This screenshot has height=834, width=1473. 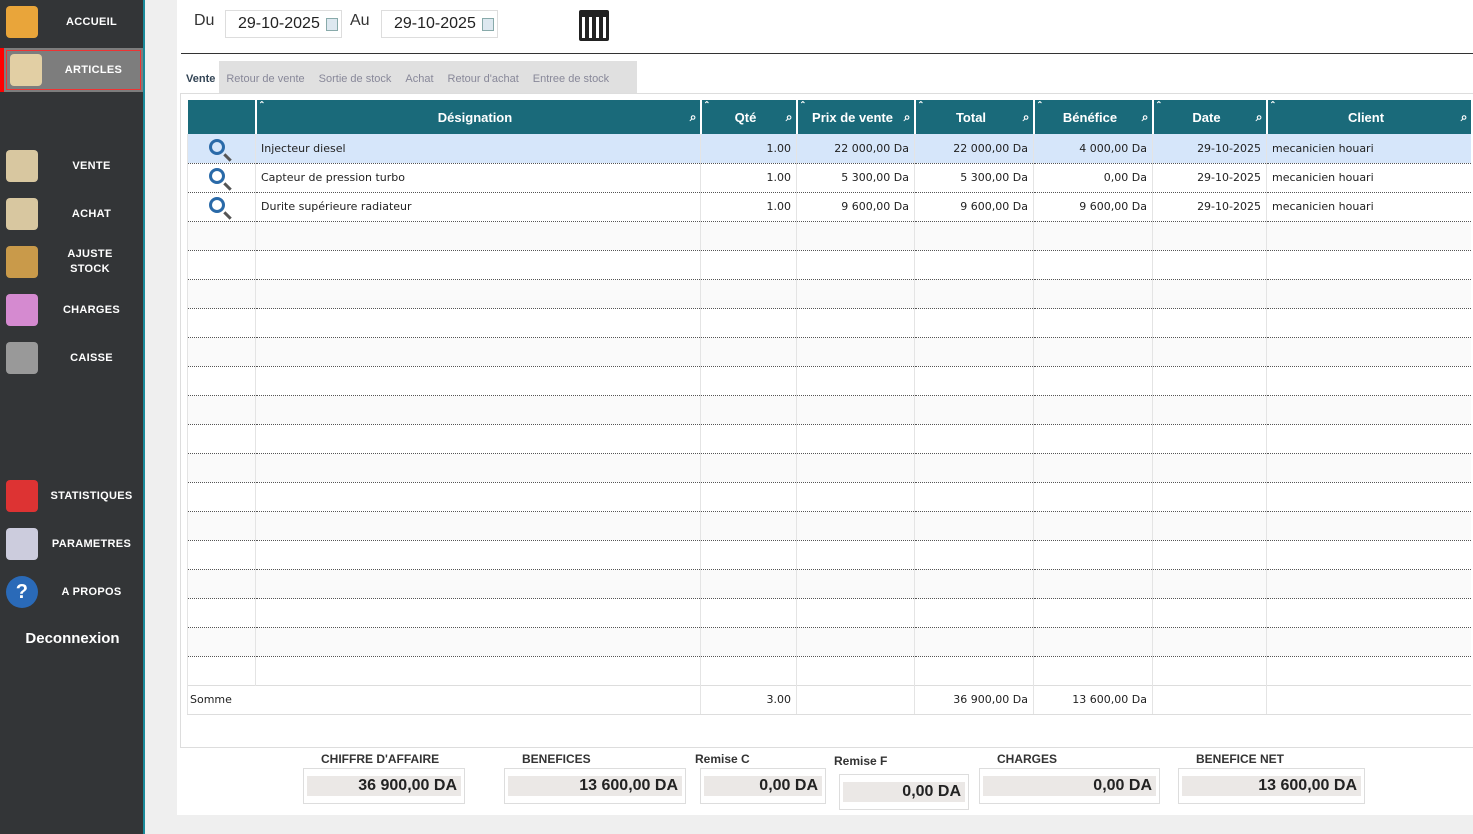 I want to click on sidebar-item-statistiques: STATISTIQUES, so click(x=71, y=496).